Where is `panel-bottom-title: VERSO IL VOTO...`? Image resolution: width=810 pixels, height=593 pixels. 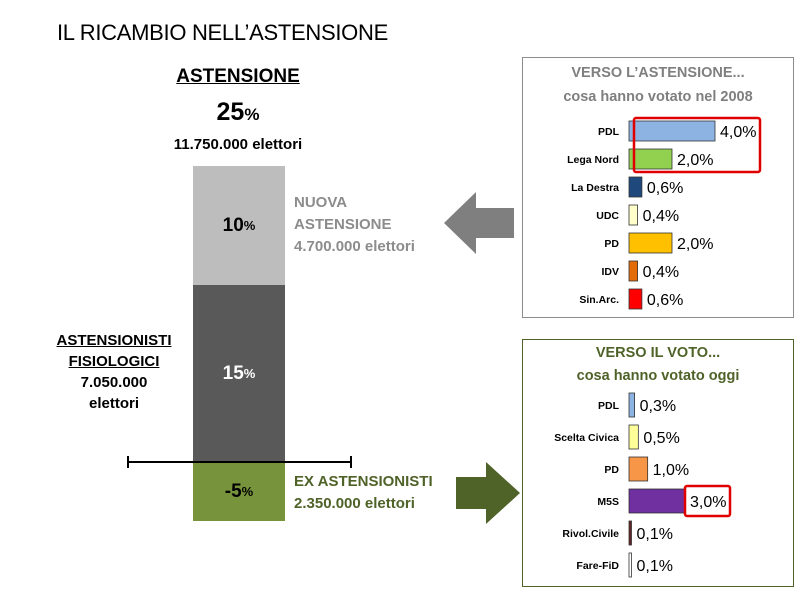 panel-bottom-title: VERSO IL VOTO... is located at coordinates (658, 353).